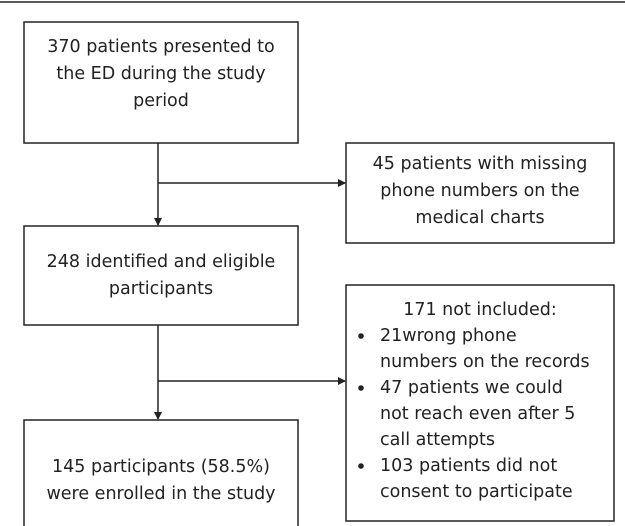 The height and width of the screenshot is (526, 625). I want to click on node-text: participants, so click(161, 289).